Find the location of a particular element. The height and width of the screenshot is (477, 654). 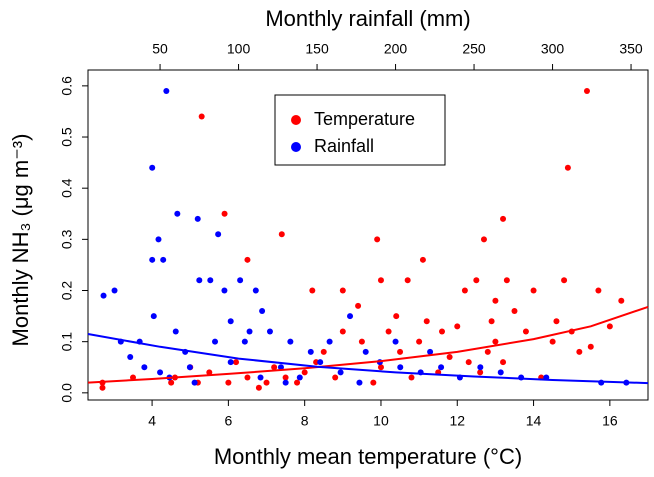

legend-label: Rainfall is located at coordinates (344, 146).